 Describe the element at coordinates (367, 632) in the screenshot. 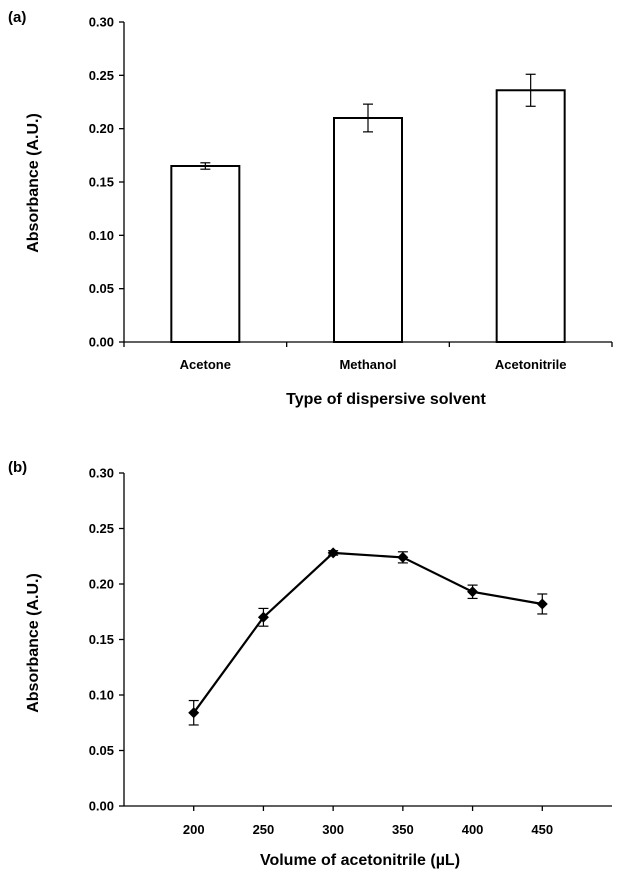

I see `series-line` at that location.